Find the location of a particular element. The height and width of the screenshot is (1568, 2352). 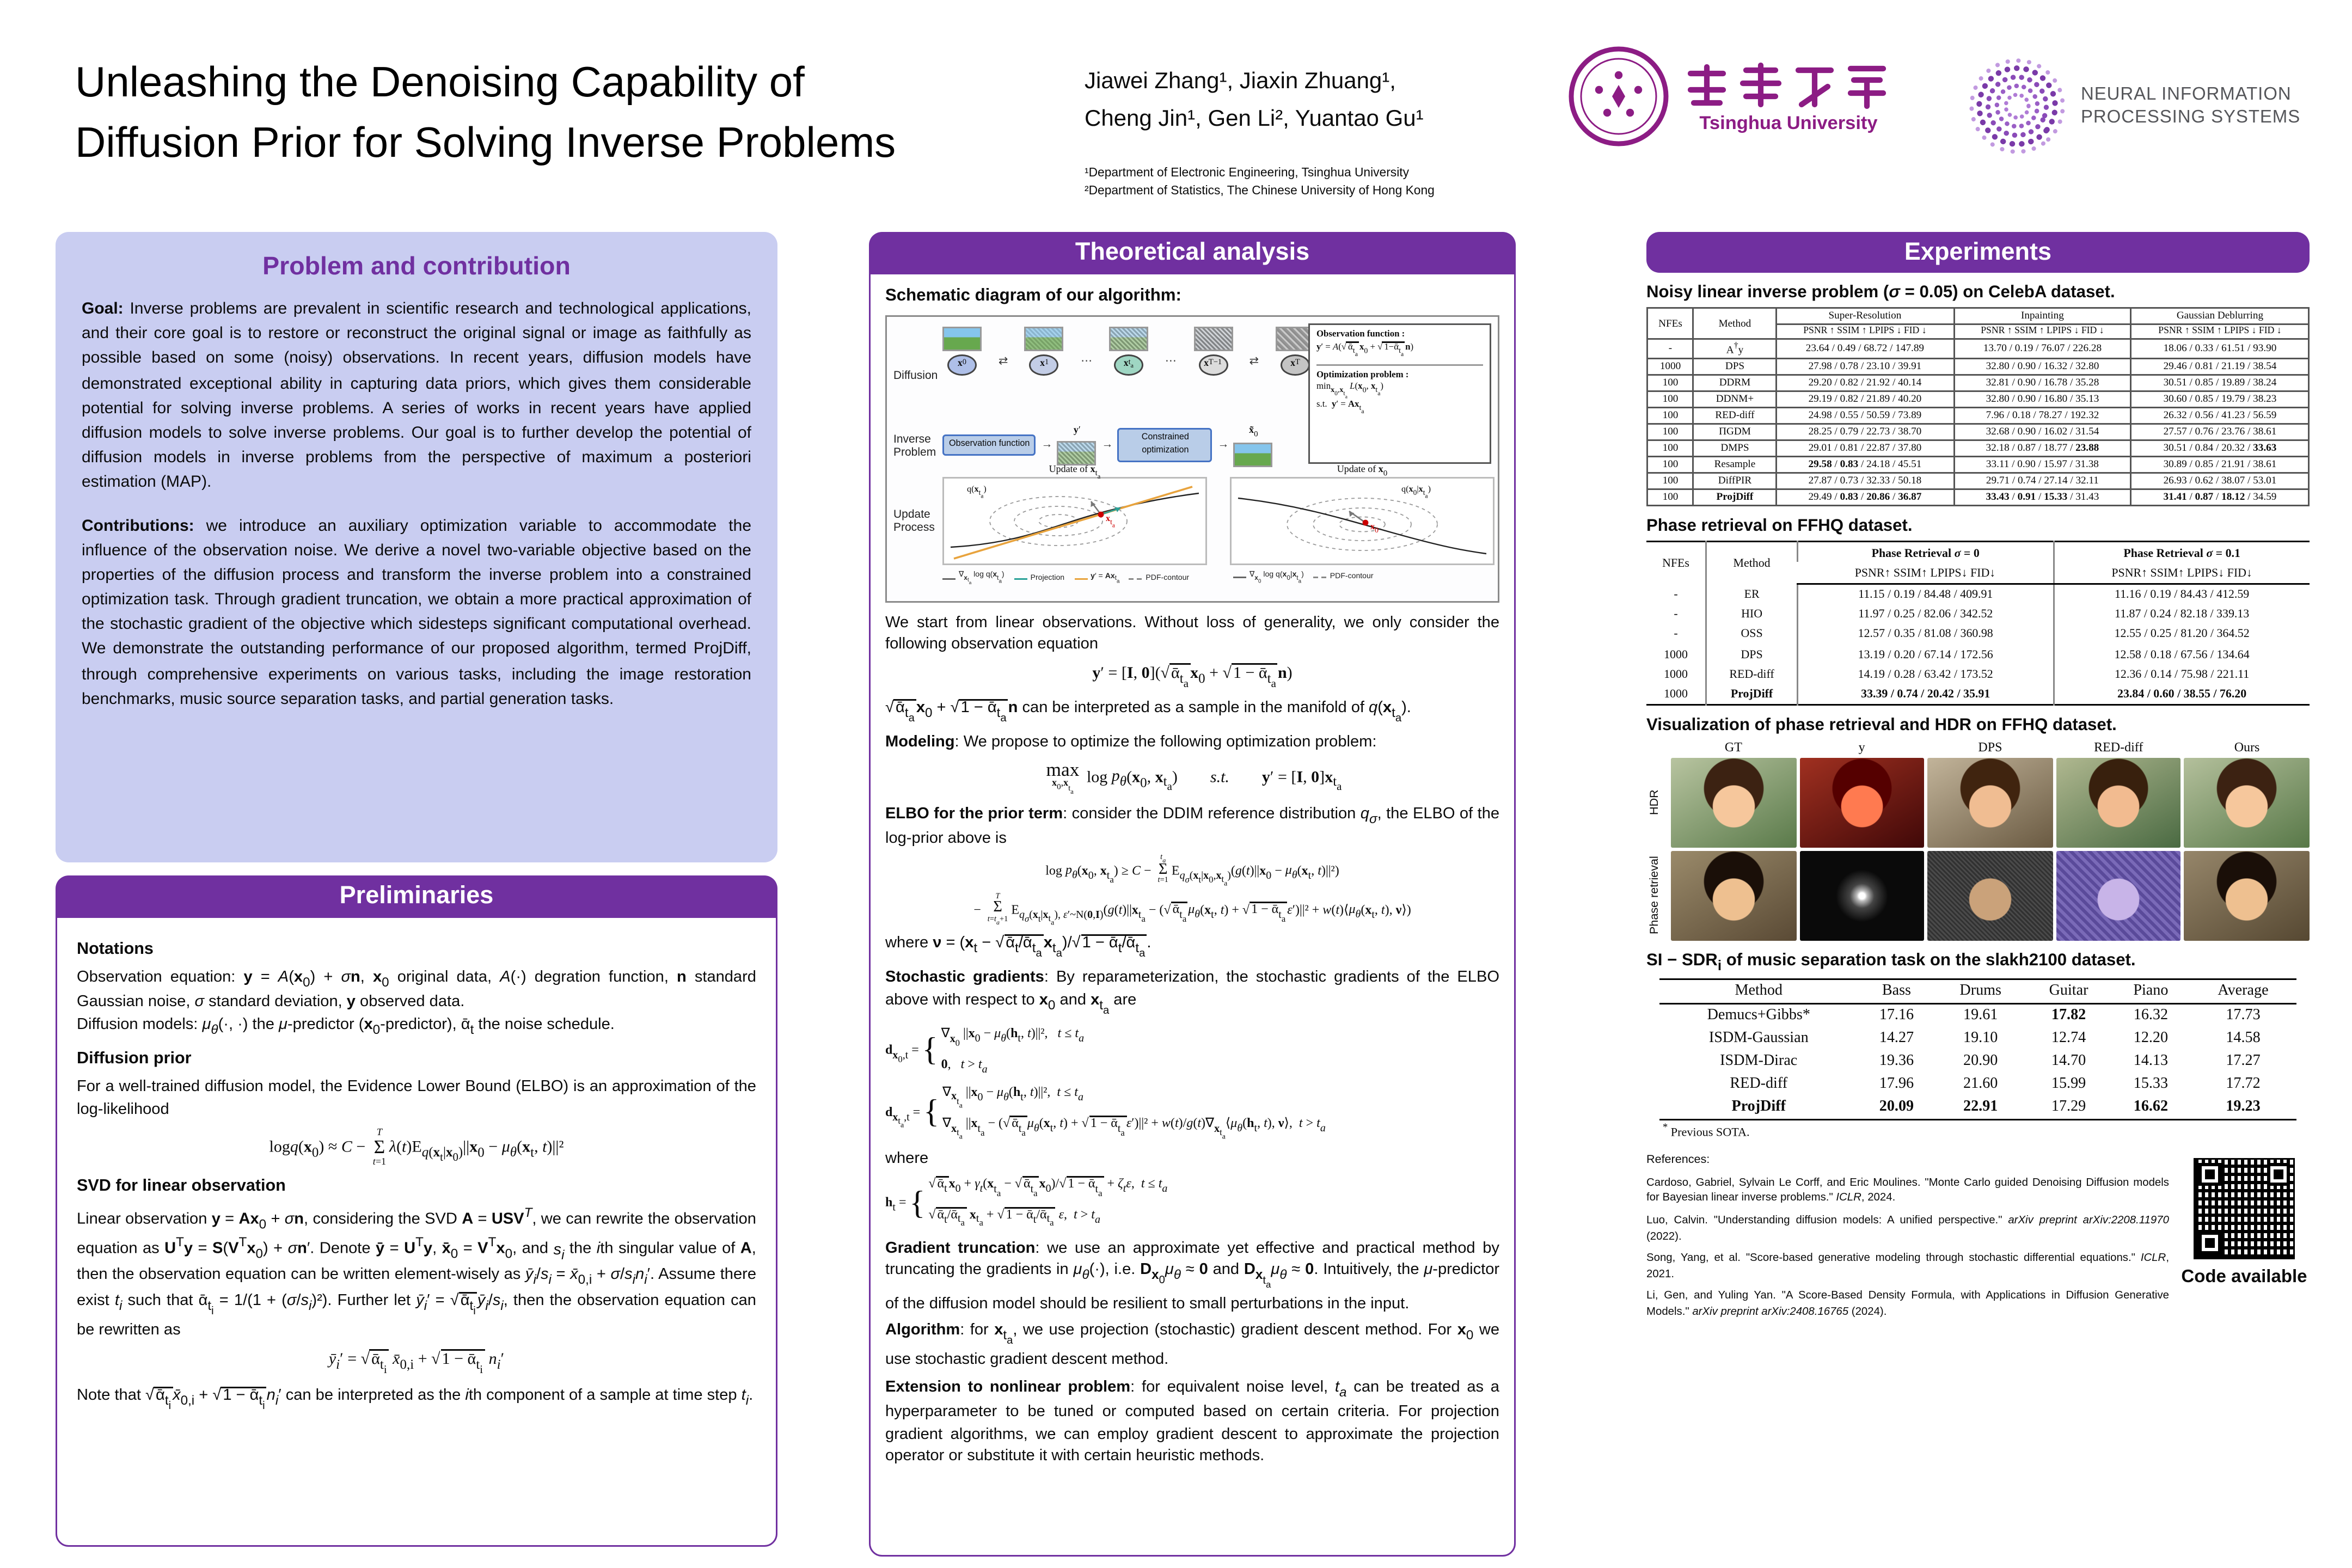

table-cell: 100 is located at coordinates (1670, 497).